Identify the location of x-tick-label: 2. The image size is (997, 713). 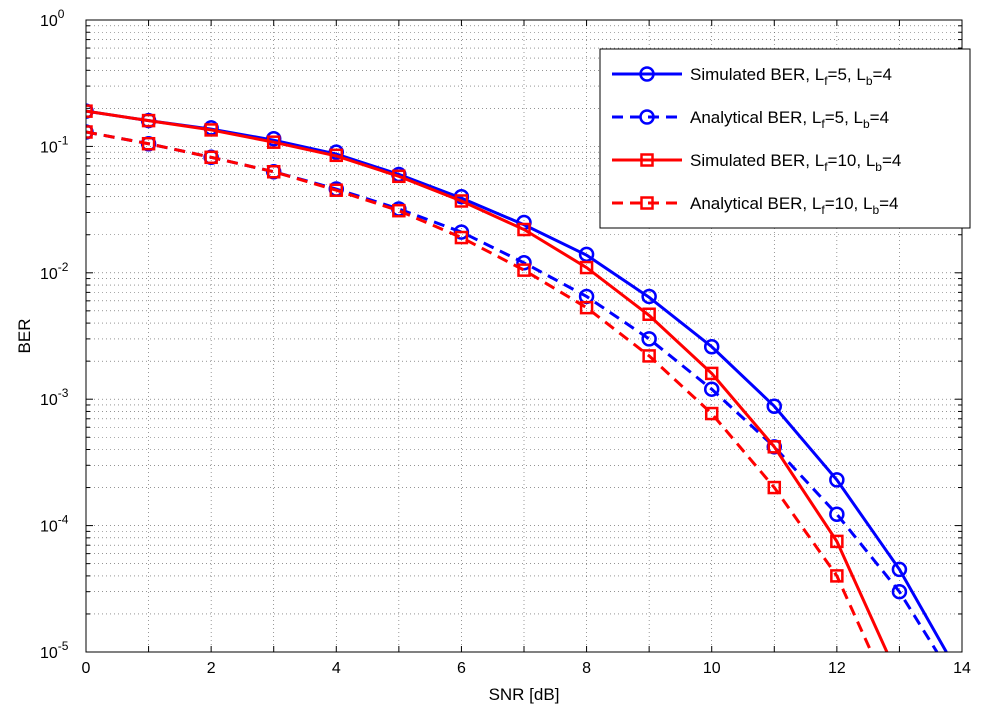
(211, 668).